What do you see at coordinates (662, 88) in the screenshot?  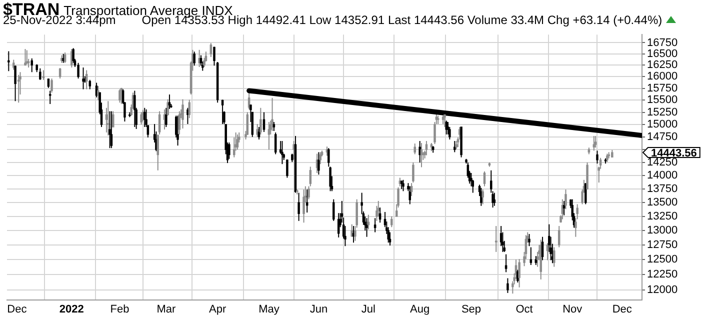 I see `y-tick-label: 15750` at bounding box center [662, 88].